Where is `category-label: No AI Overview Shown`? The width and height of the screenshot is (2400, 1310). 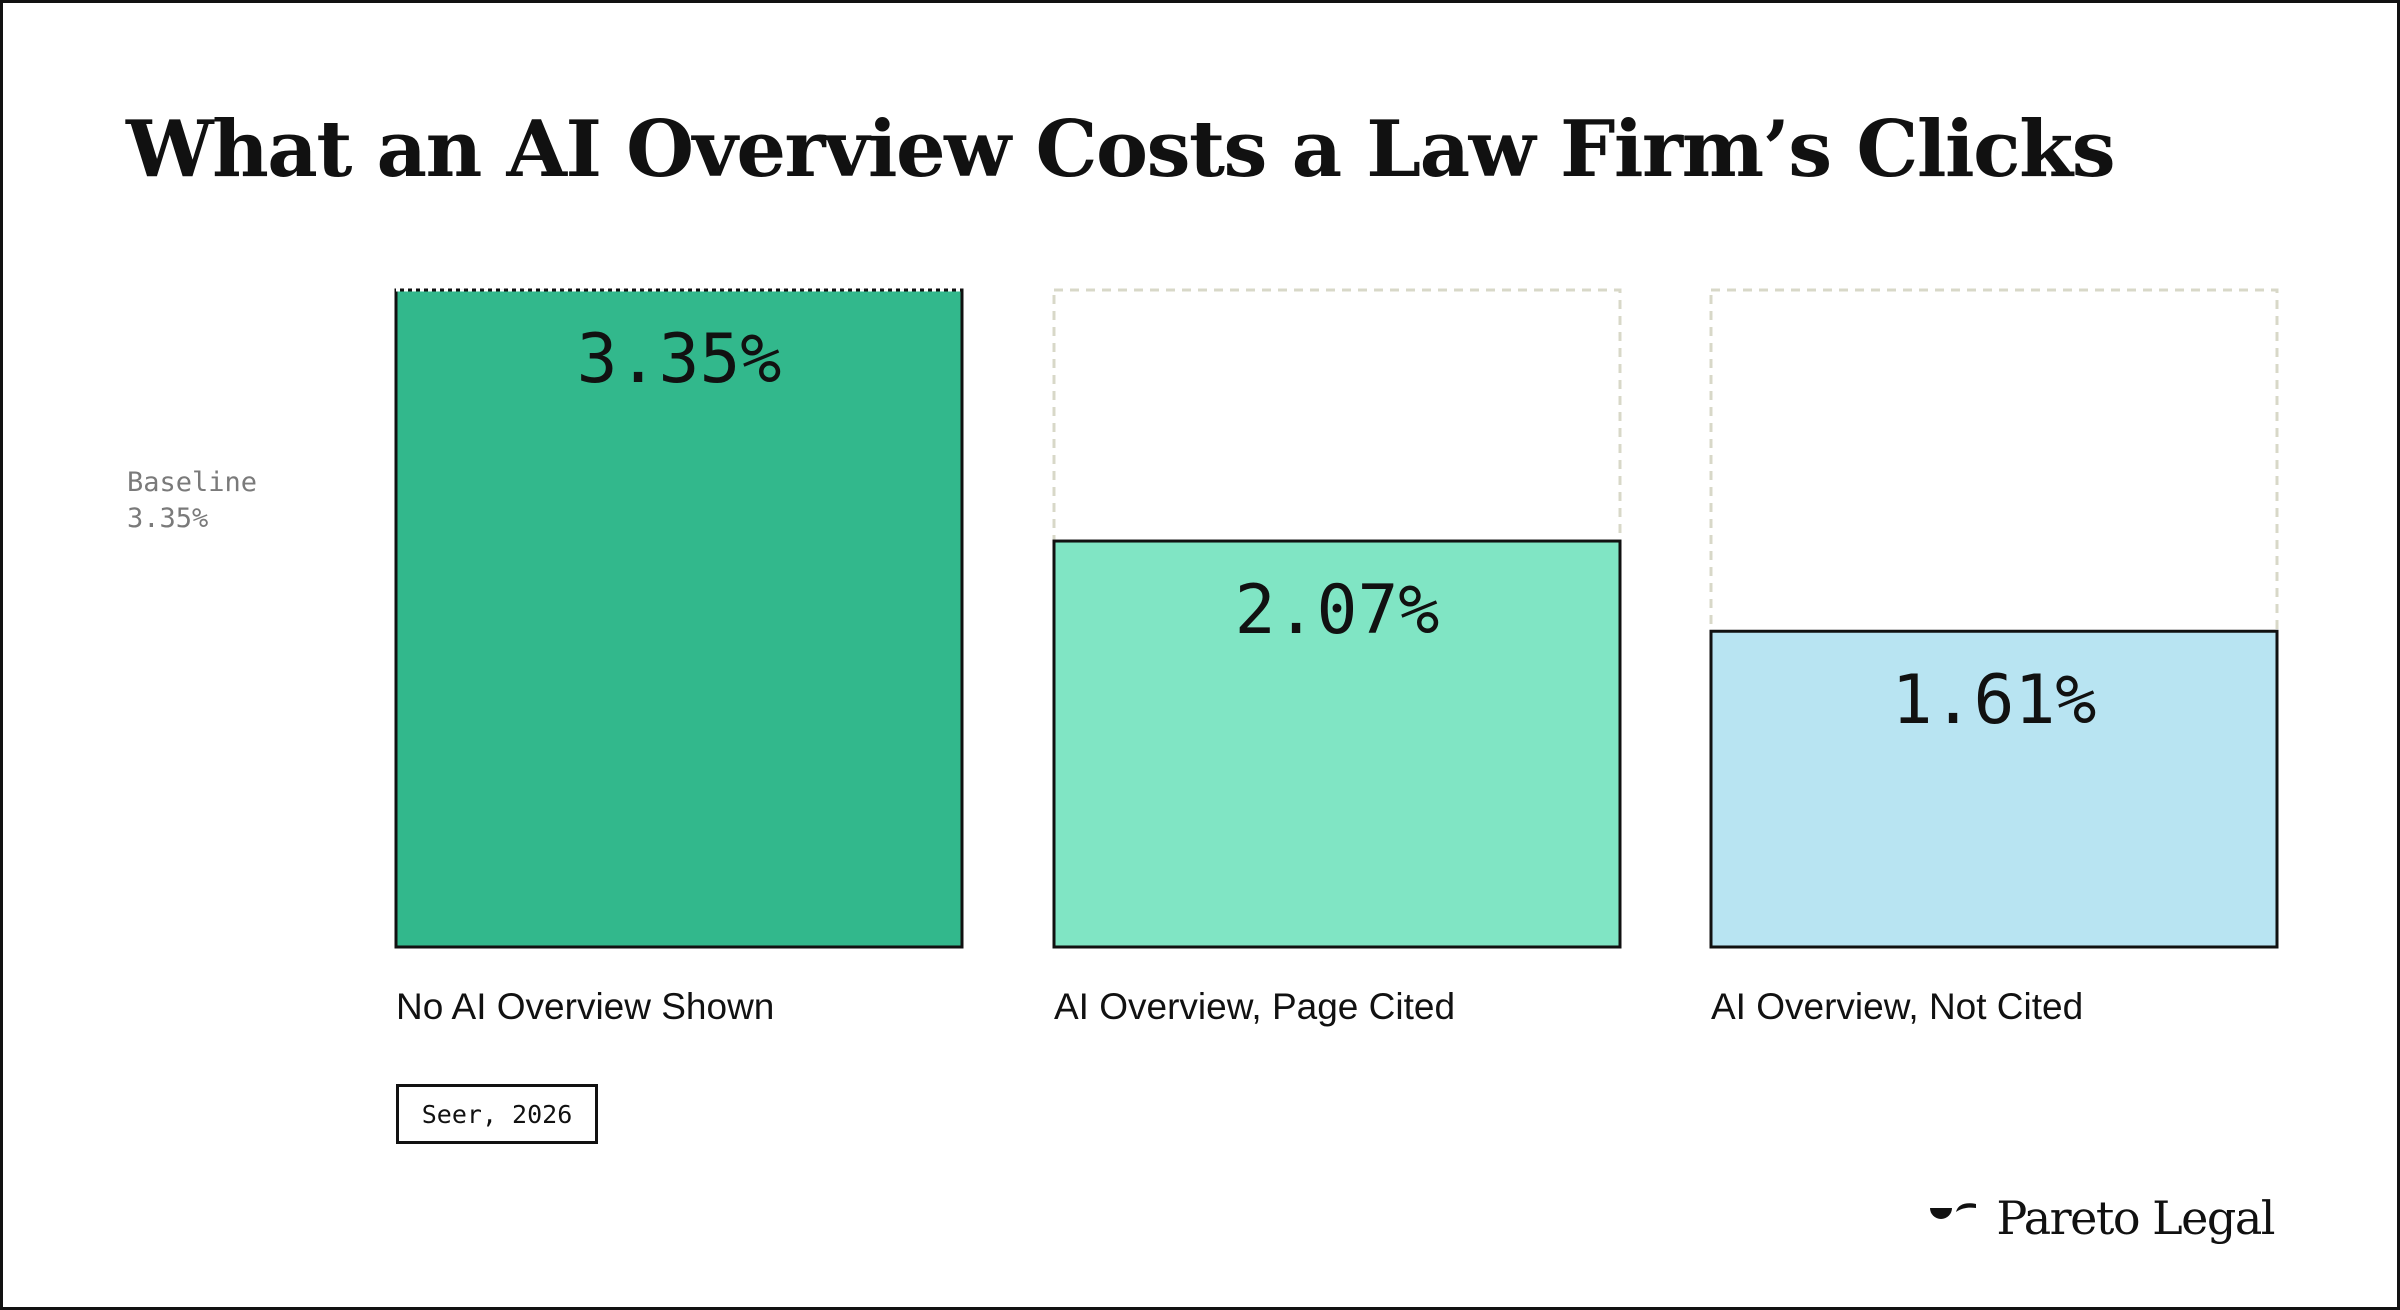 category-label: No AI Overview Shown is located at coordinates (585, 1006).